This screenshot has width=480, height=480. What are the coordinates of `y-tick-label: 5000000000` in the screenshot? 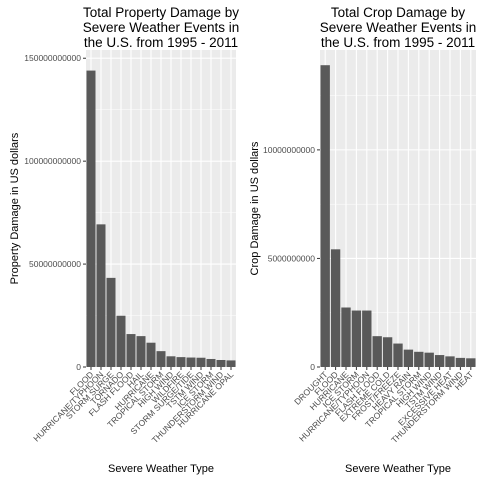 It's located at (292, 258).